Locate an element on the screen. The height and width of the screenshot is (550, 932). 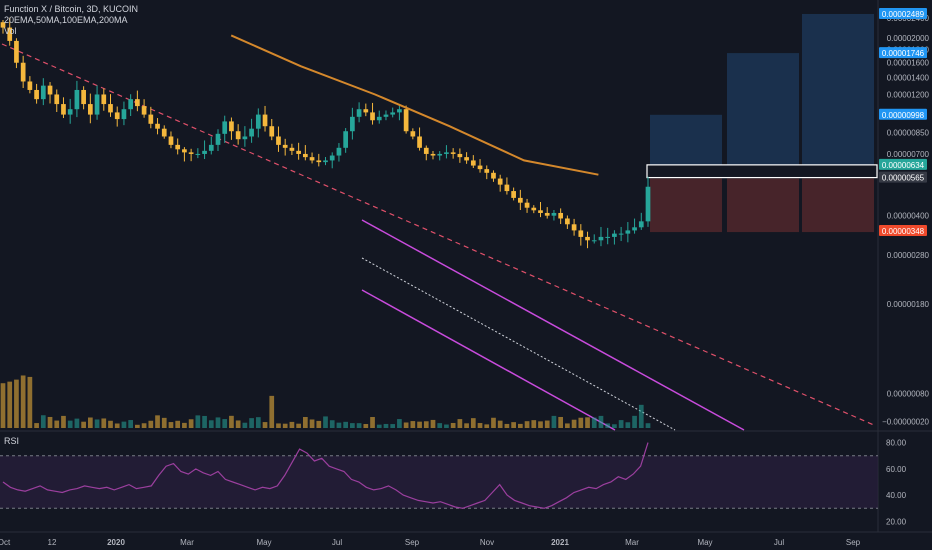
chart-title: Function X / Bitcoin, 3D, KUCOIN is located at coordinates (71, 9).